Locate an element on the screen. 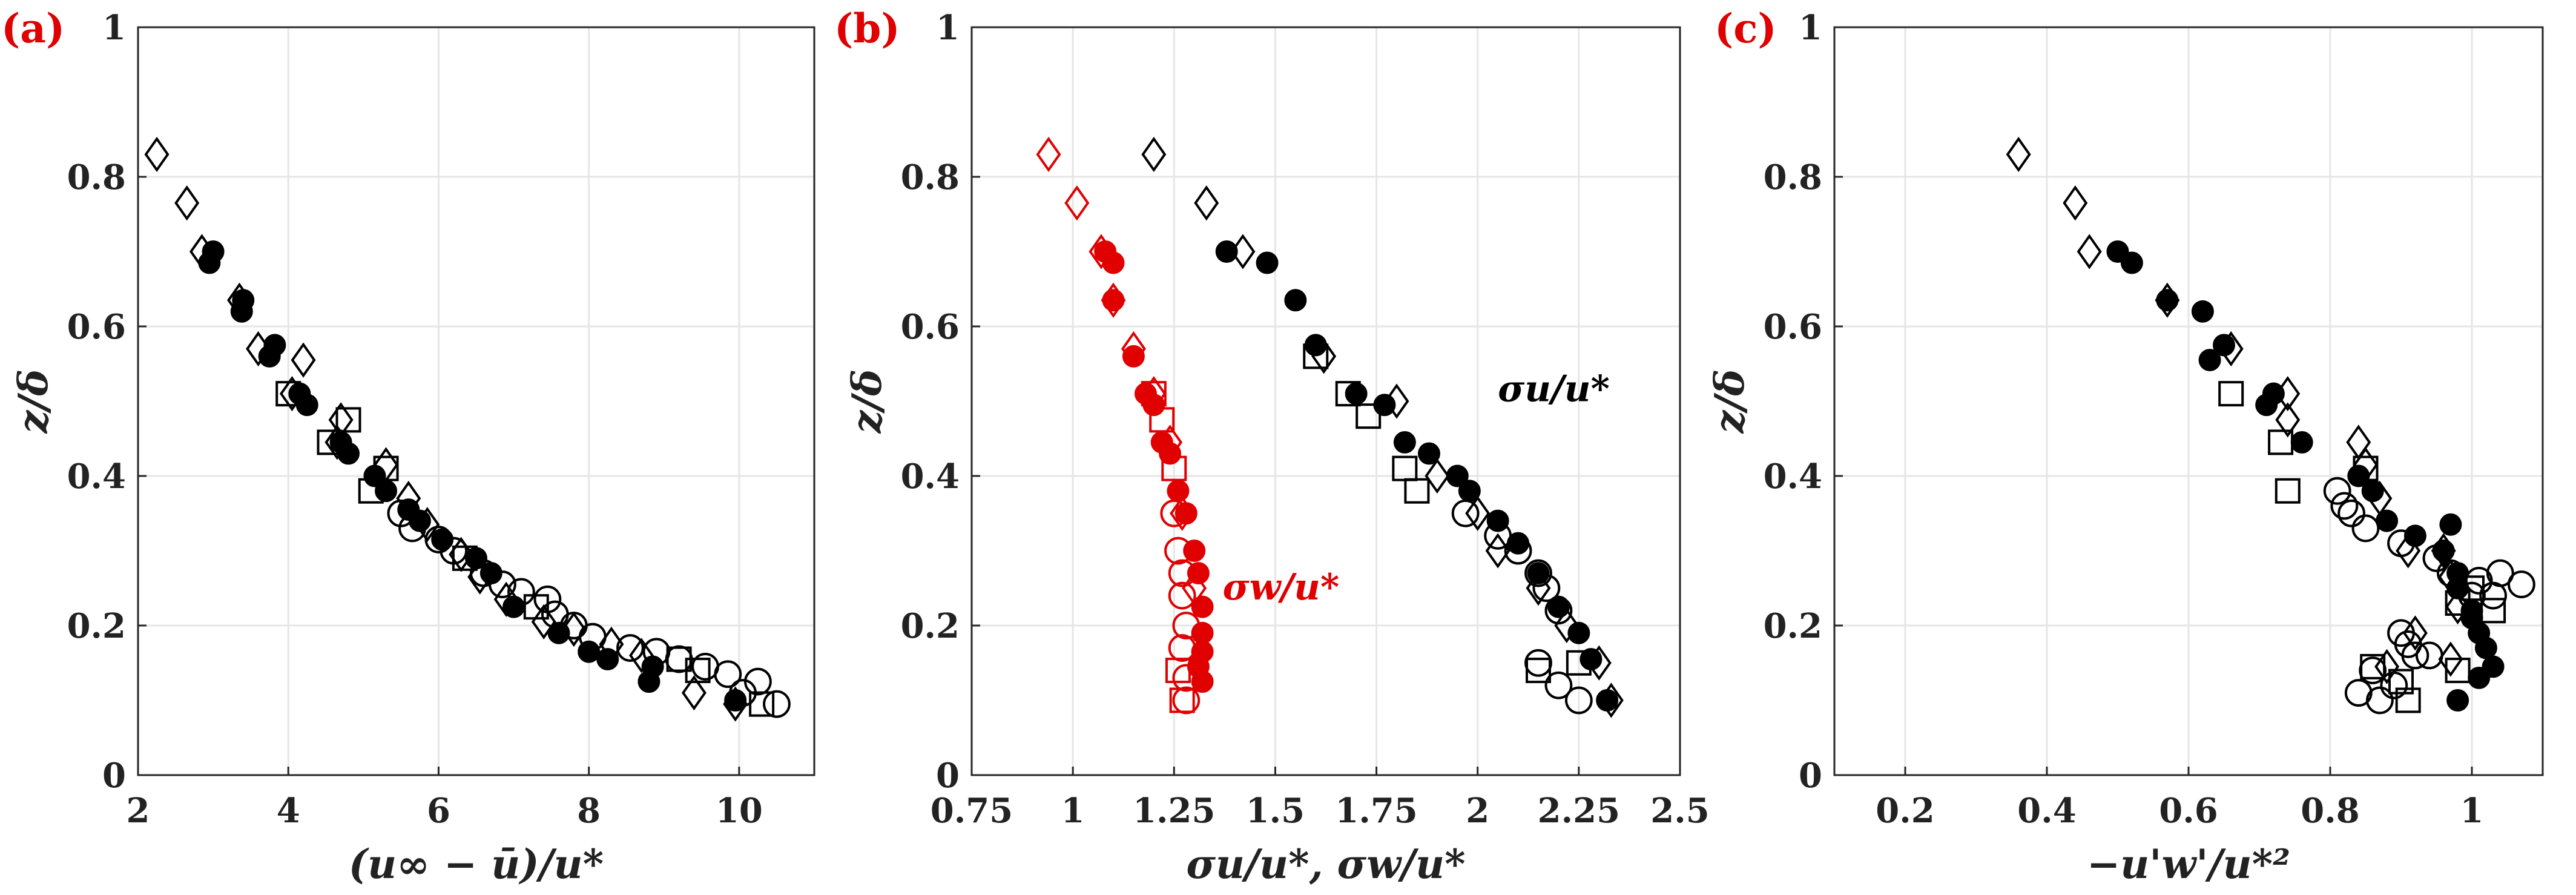 The image size is (2576, 895). panel-c-ylabel: z/δ is located at coordinates (1729, 401).